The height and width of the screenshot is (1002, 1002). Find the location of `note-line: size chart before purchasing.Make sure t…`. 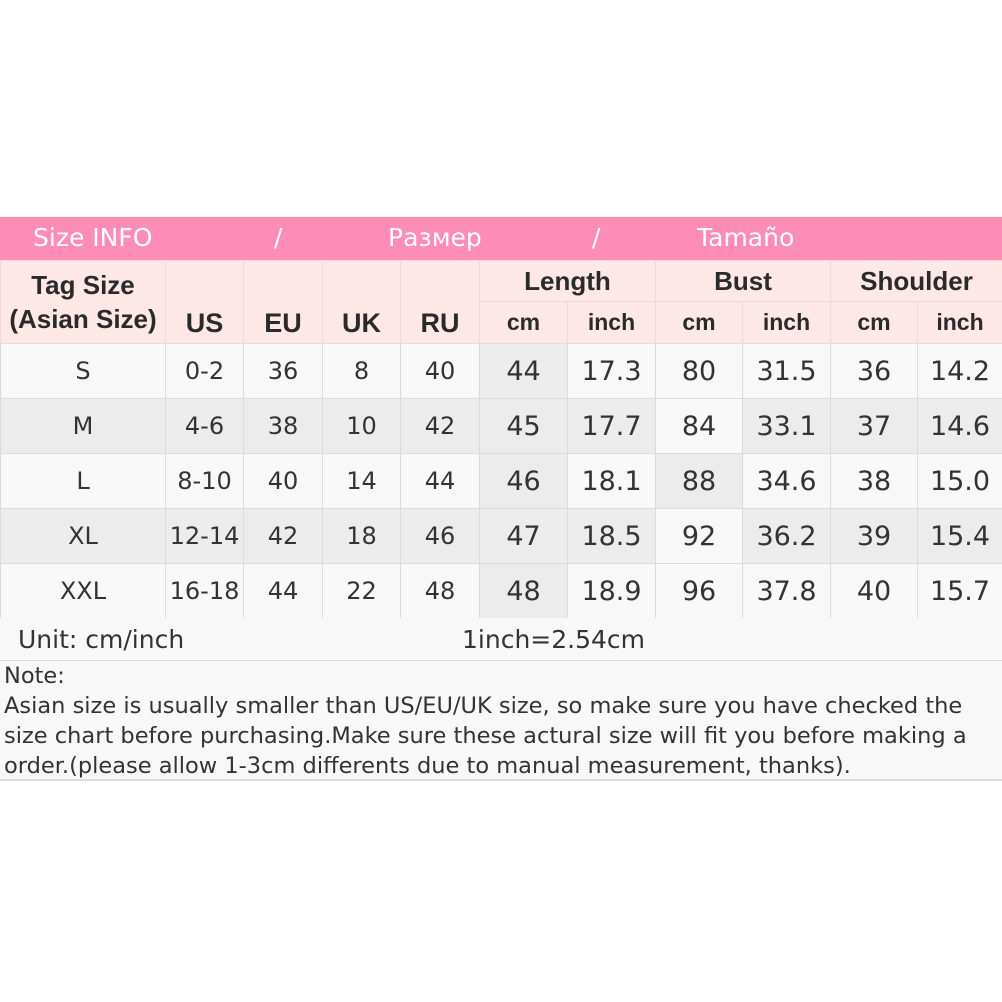

note-line: size chart before purchasing.Make sure t… is located at coordinates (485, 736).